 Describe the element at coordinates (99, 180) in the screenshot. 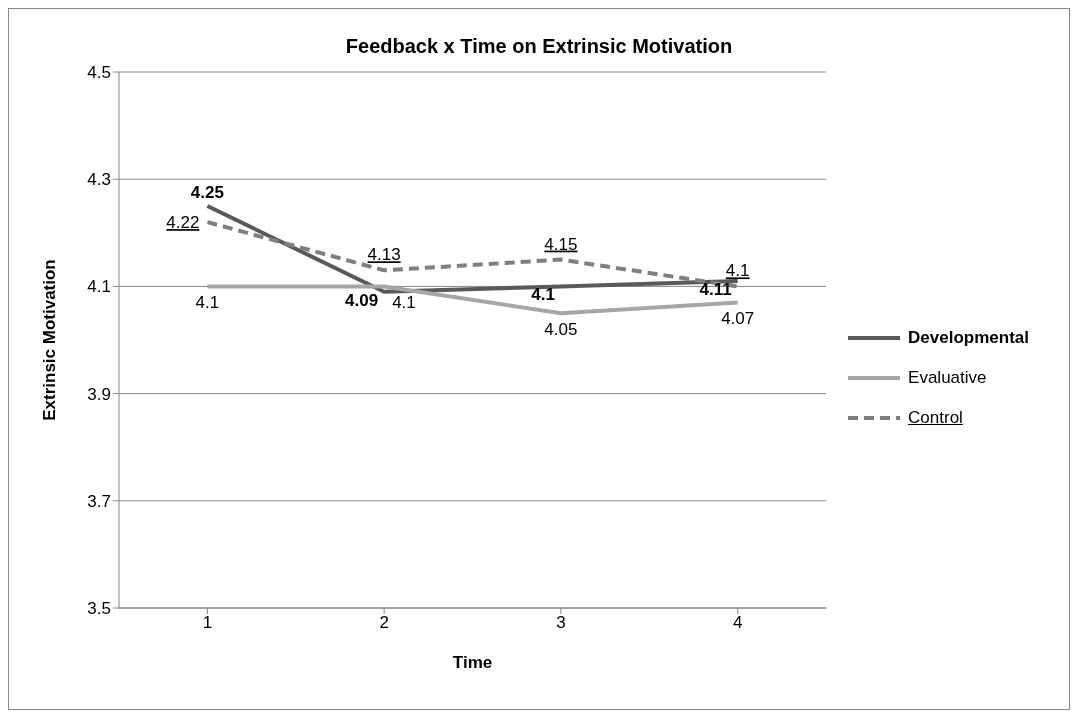

I see `y-tick-label: 4.3` at that location.